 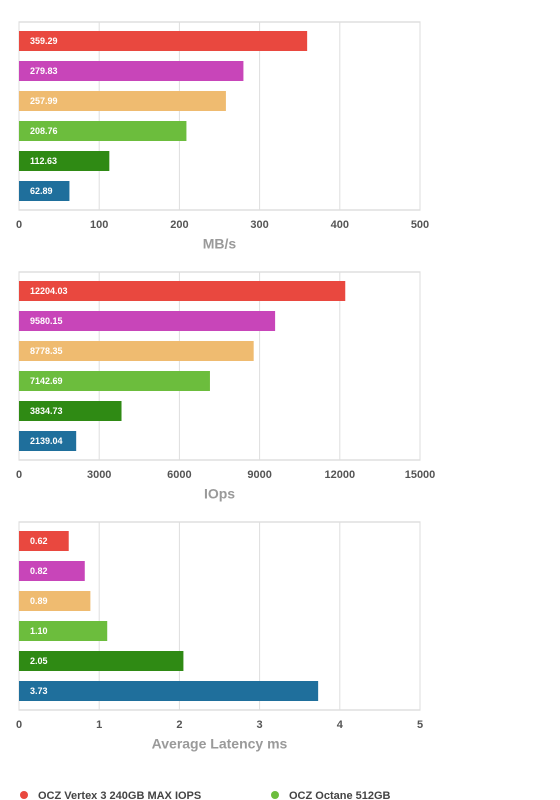 What do you see at coordinates (46, 381) in the screenshot?
I see `bar-value-label: 7142.69` at bounding box center [46, 381].